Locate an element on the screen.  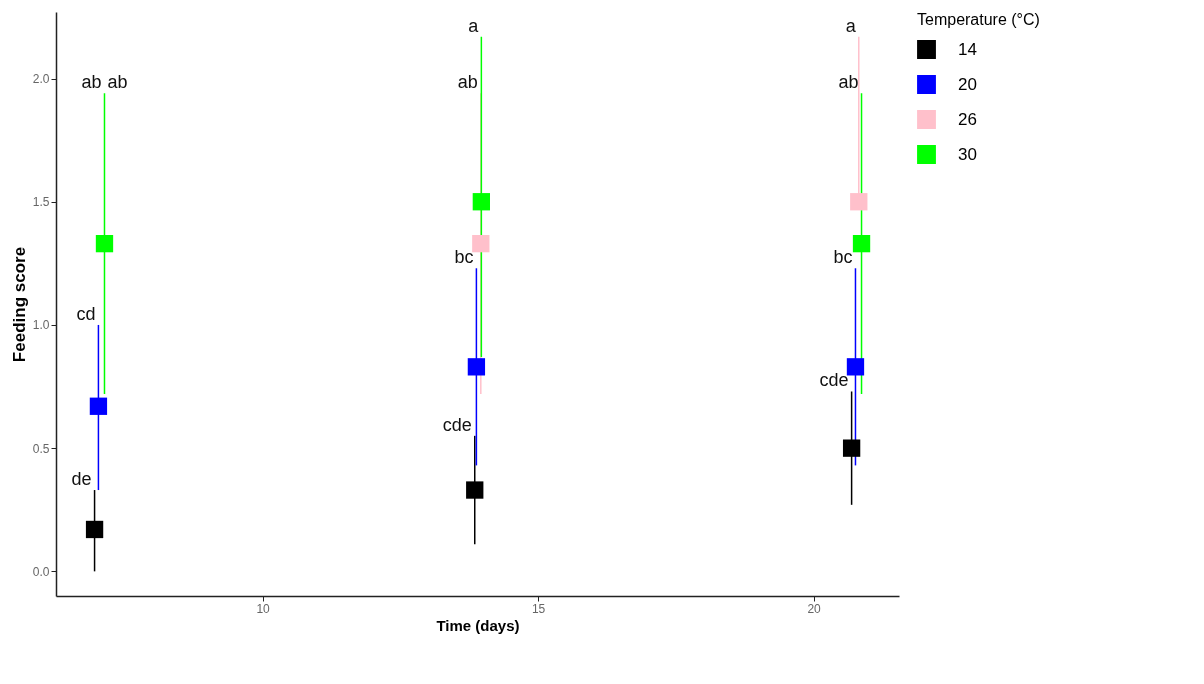
y-tick-label: 2.0 is located at coordinates (41, 79).